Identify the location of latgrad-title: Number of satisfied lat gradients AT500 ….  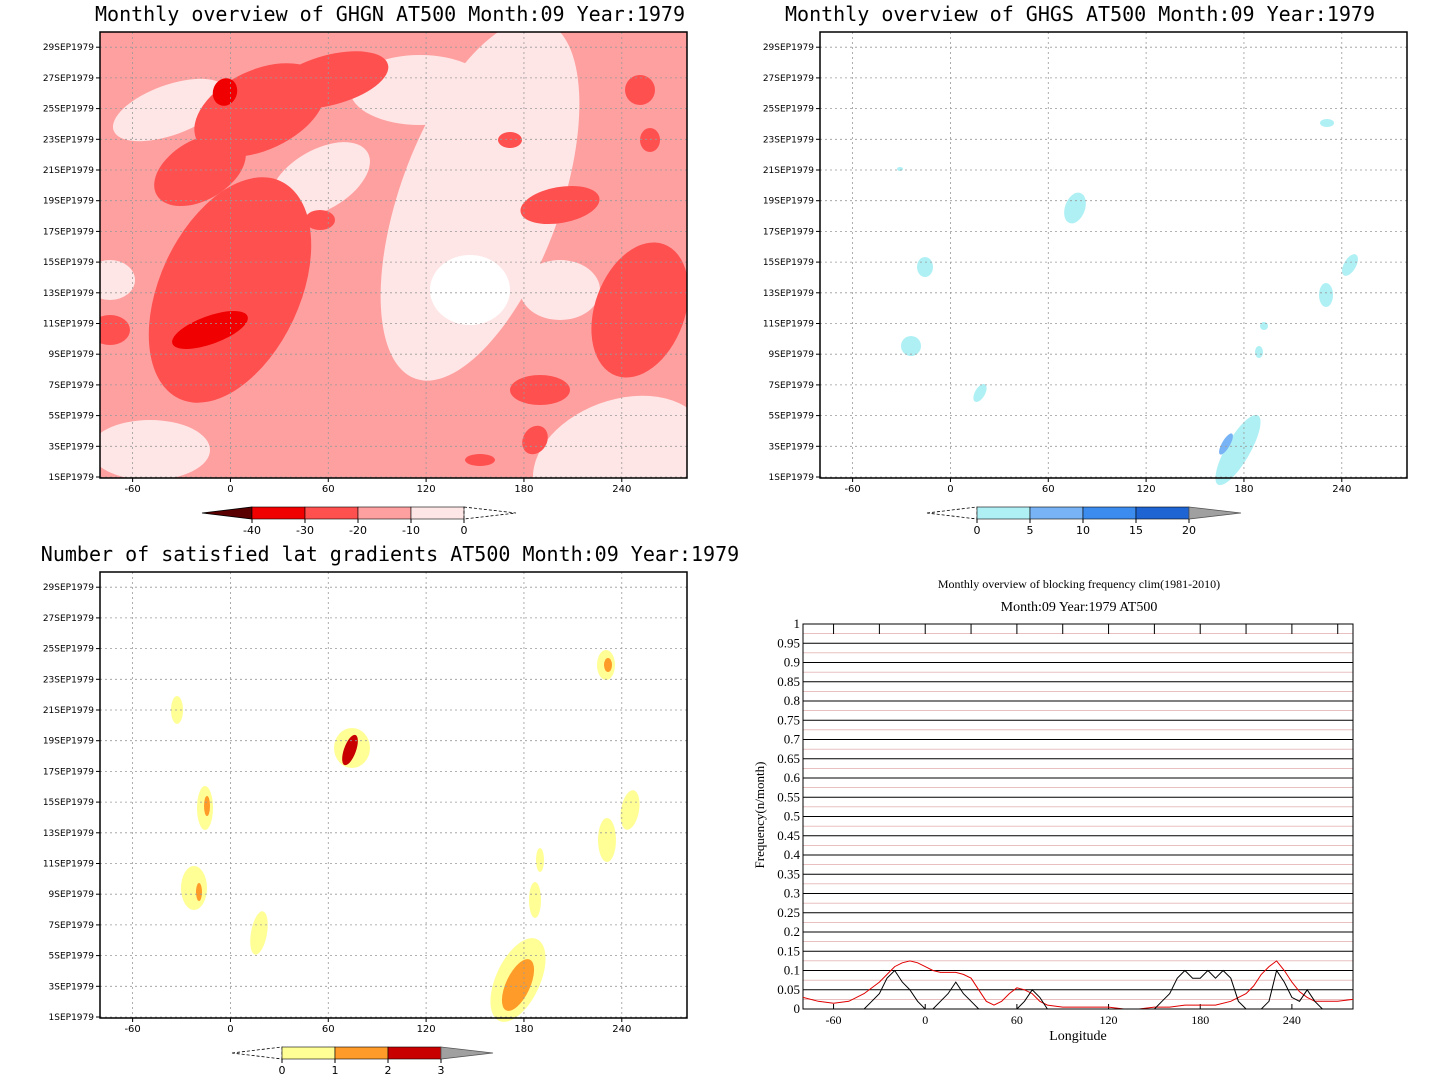
(390, 554).